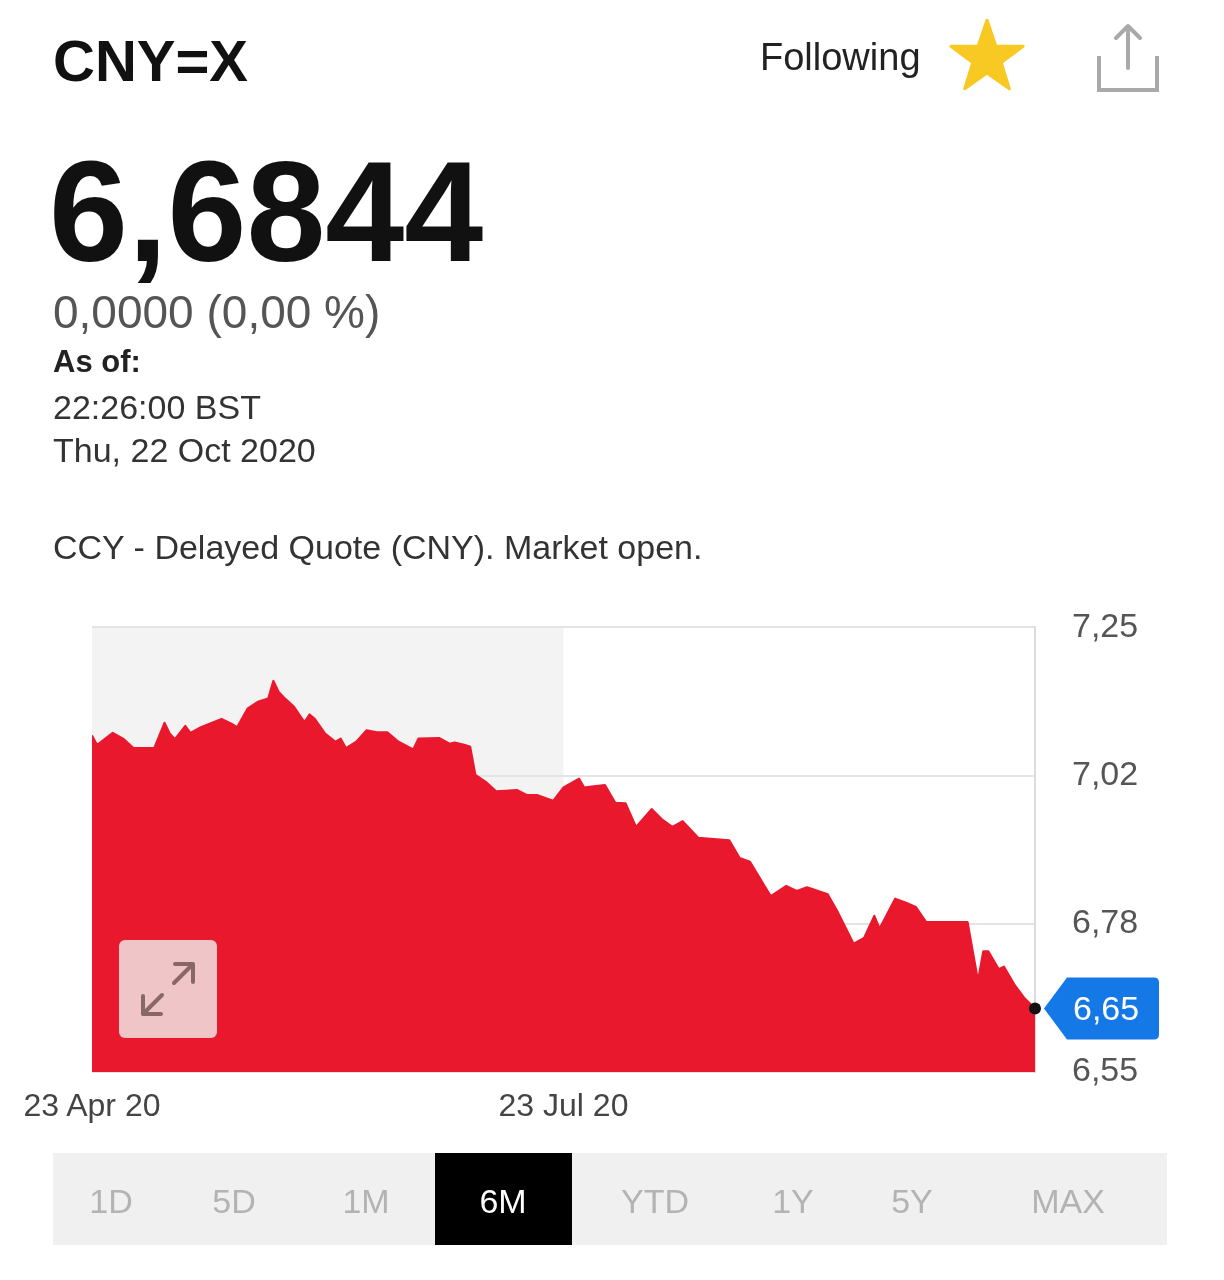 Image resolution: width=1224 pixels, height=1280 pixels. What do you see at coordinates (1105, 921) in the screenshot?
I see `y-tick-label: 6,78` at bounding box center [1105, 921].